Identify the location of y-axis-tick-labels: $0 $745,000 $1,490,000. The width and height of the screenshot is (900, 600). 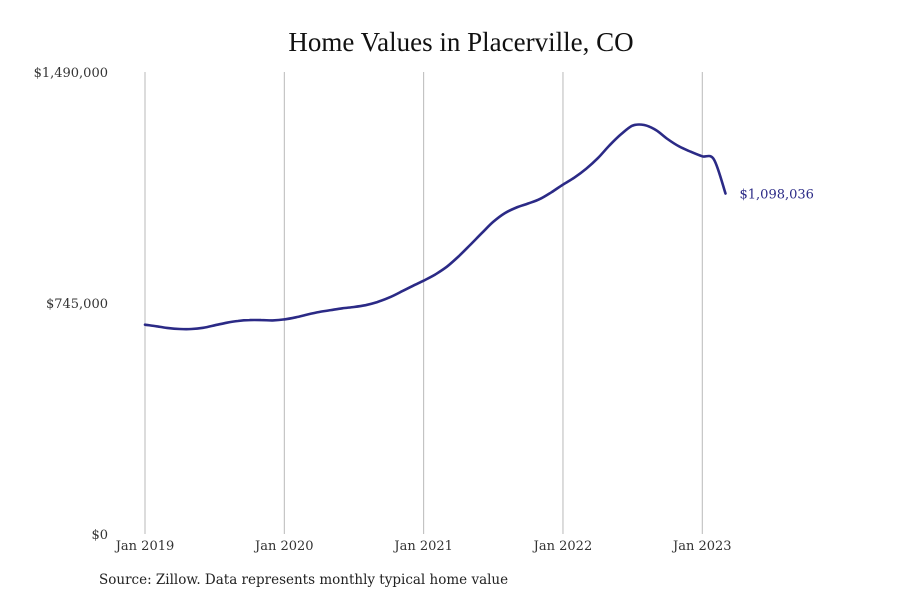
(71, 304).